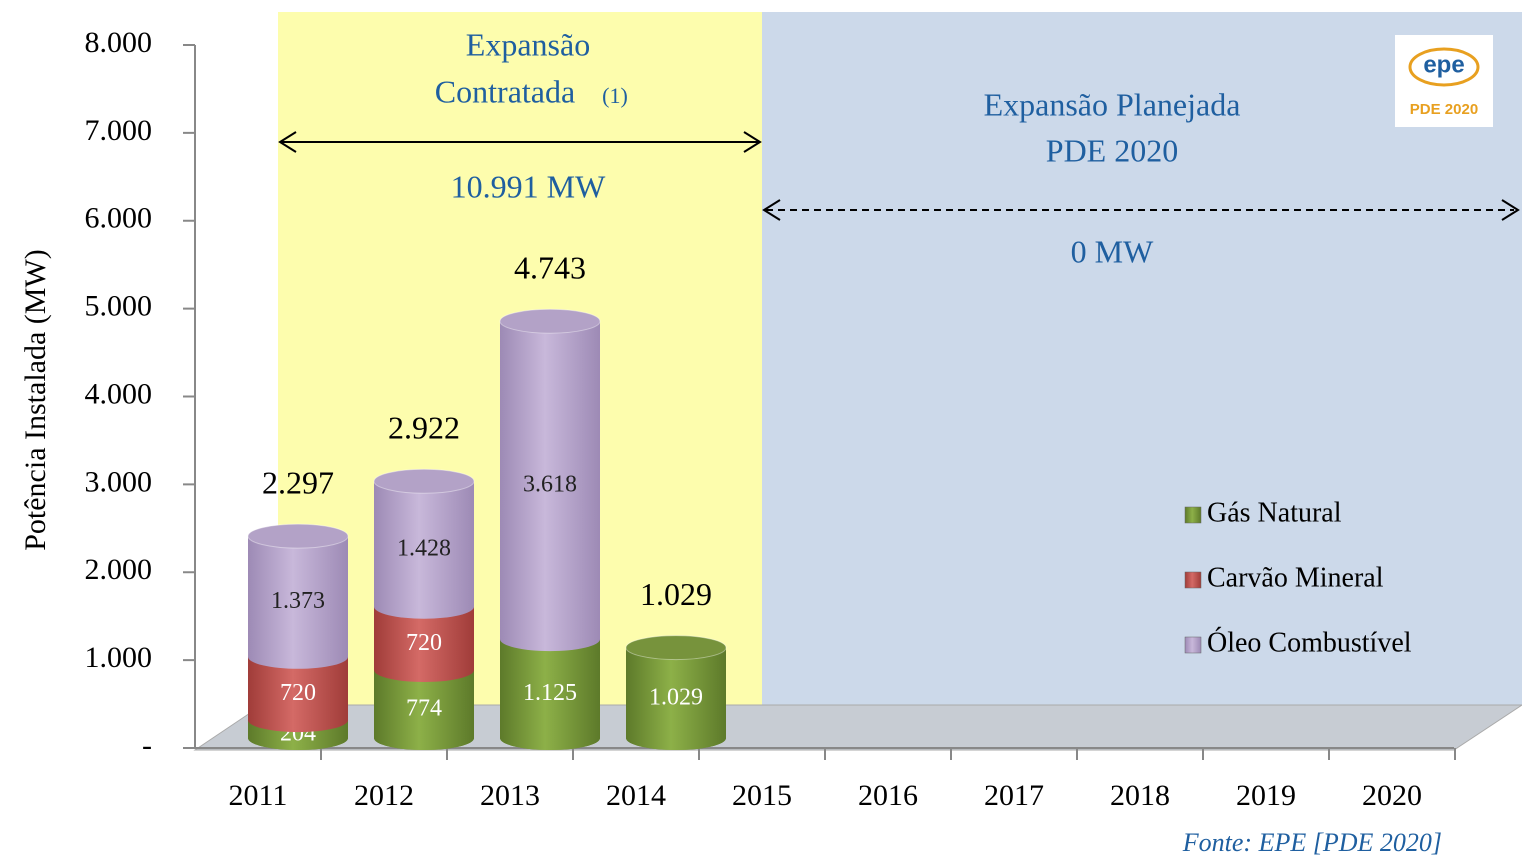  I want to click on y-tick-label: 3.000, so click(119, 481).